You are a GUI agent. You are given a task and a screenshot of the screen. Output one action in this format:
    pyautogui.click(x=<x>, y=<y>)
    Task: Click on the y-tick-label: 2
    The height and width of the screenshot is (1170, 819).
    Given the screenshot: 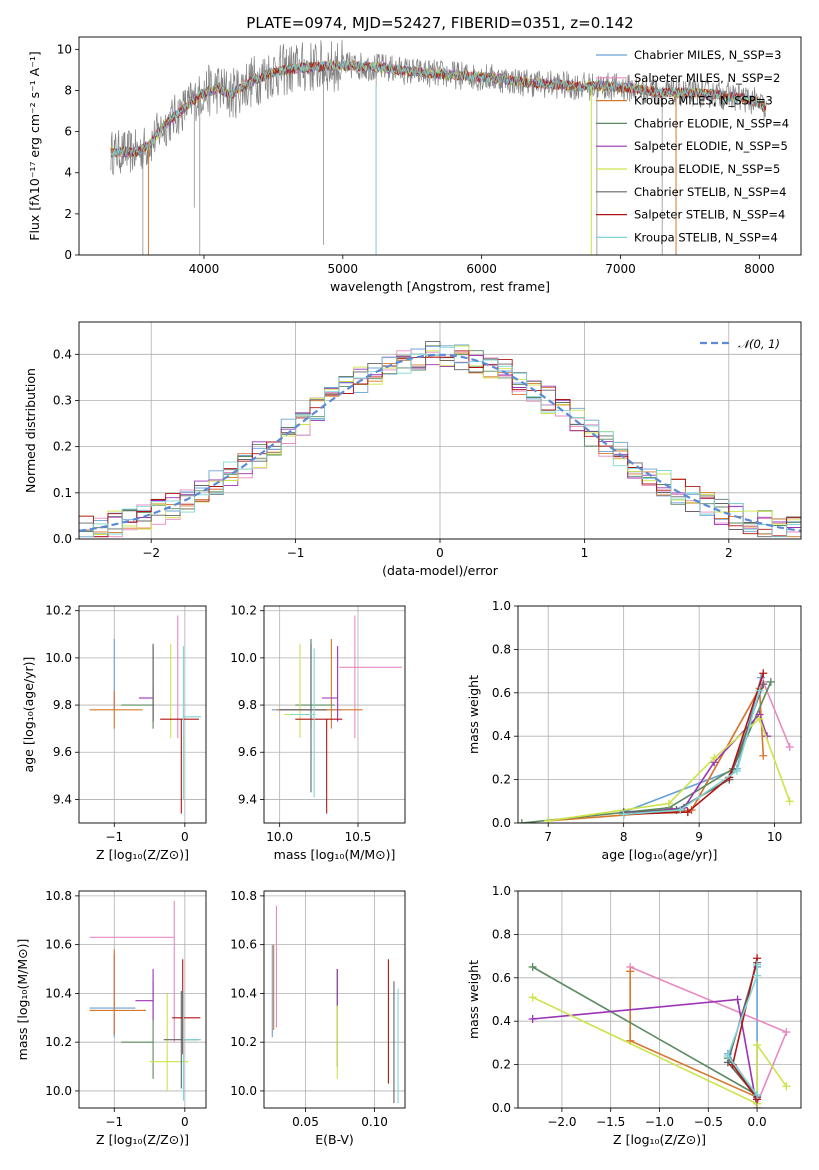 What is the action you would take?
    pyautogui.click(x=68, y=214)
    